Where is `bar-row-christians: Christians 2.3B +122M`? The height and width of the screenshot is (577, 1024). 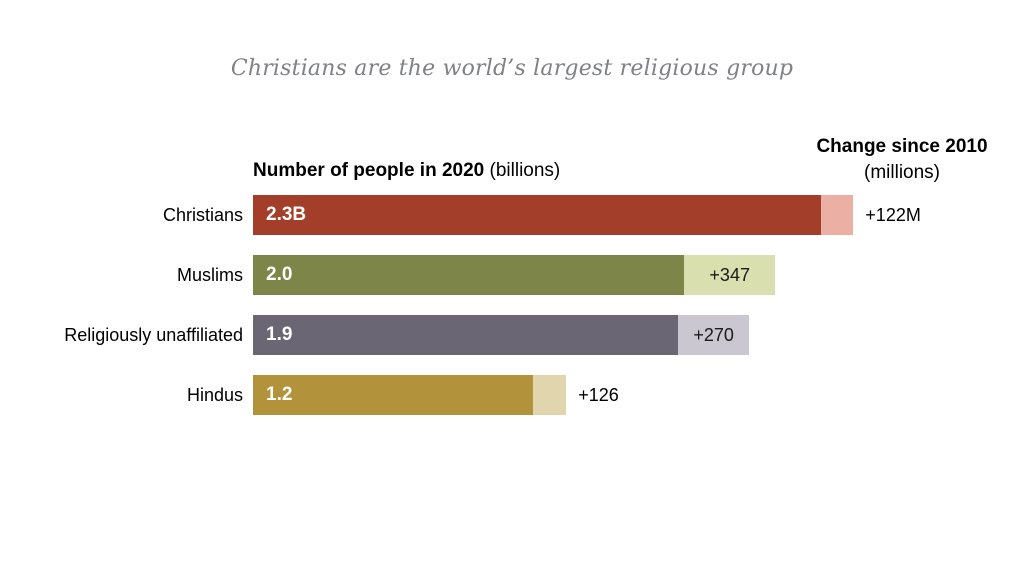 bar-row-christians: Christians 2.3B +122M is located at coordinates (512, 215).